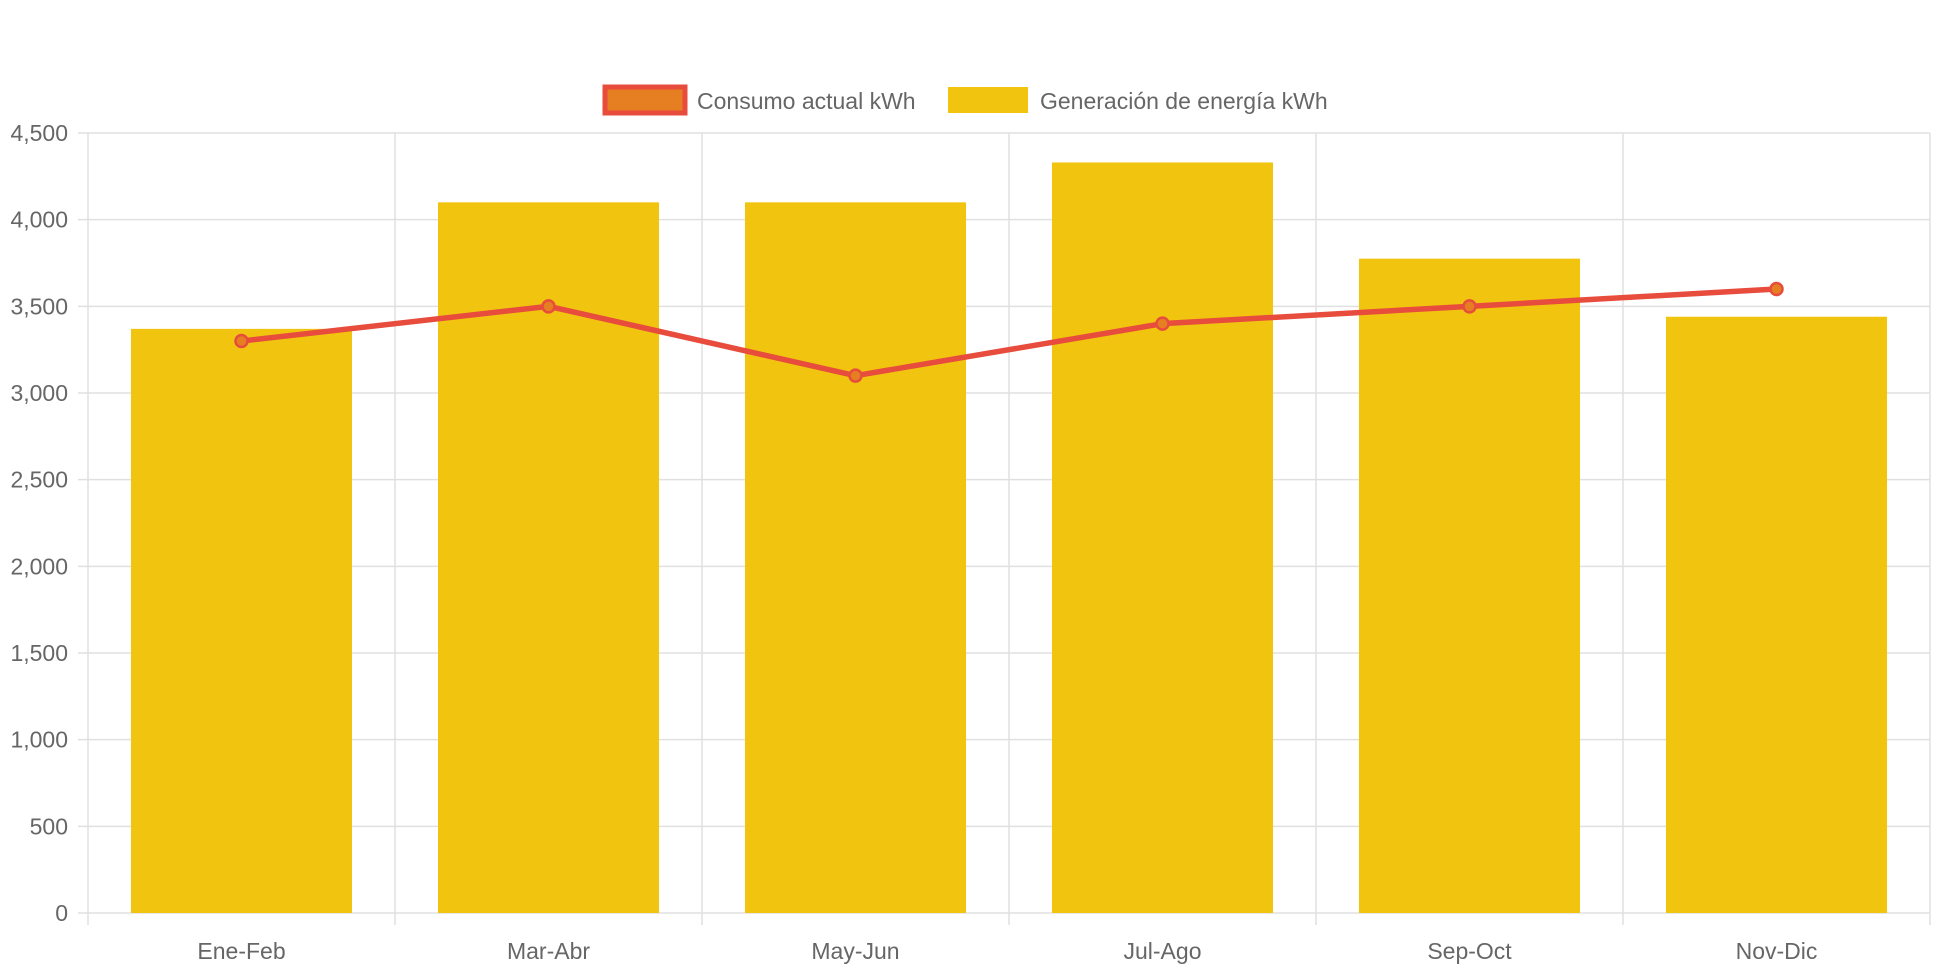 This screenshot has width=1942, height=970. Describe the element at coordinates (1469, 586) in the screenshot. I see `bar-sep-oct` at that location.